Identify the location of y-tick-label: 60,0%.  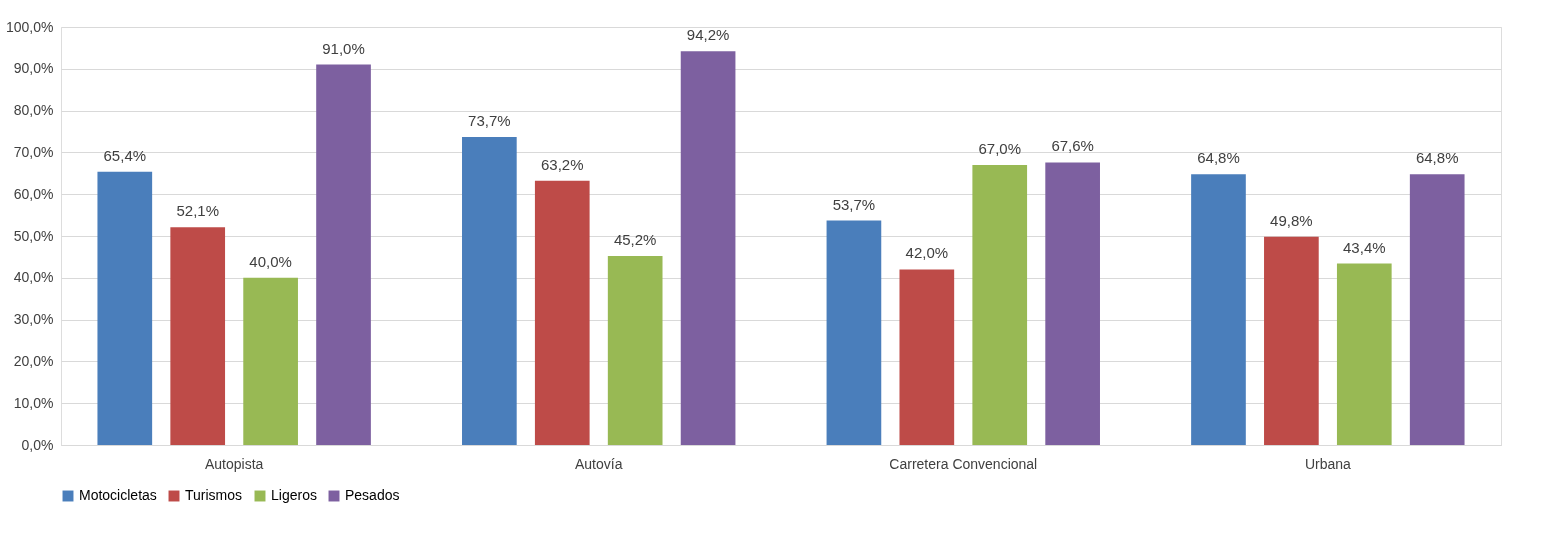
(33, 193).